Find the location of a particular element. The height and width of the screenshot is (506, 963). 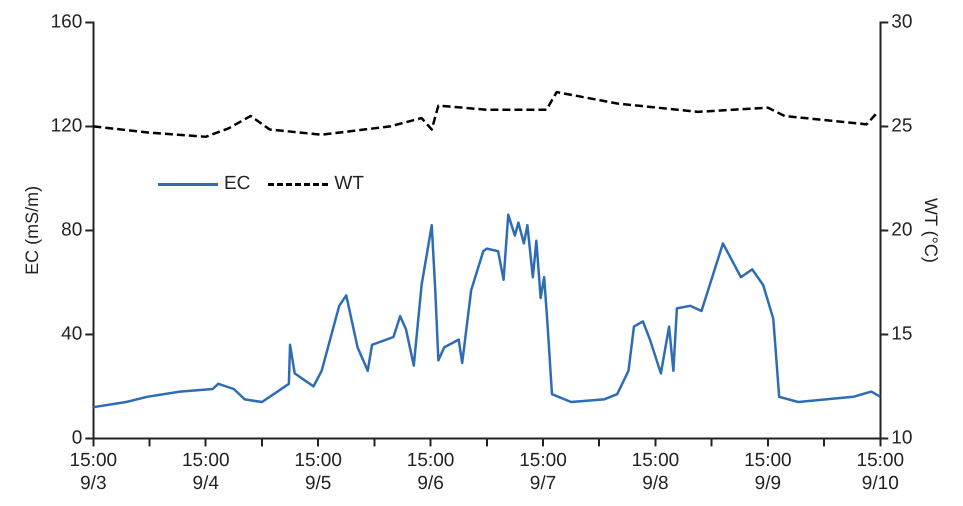

x-tick-label: 15:00 9/10 is located at coordinates (880, 472).